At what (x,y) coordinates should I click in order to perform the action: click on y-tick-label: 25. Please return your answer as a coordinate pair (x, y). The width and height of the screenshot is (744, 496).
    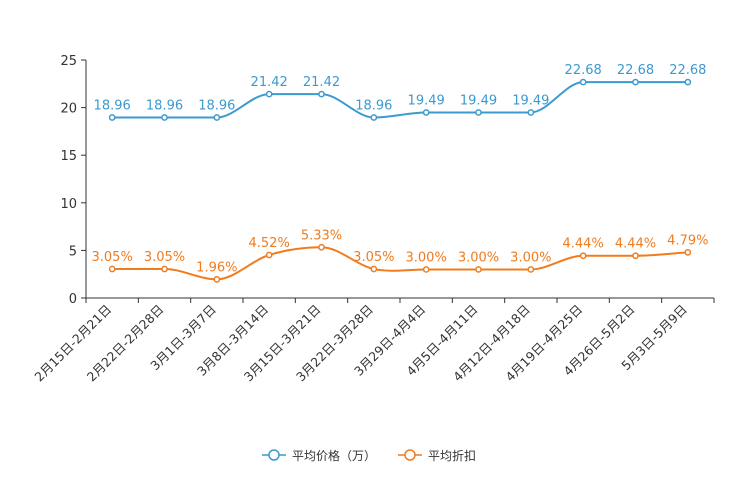
    Looking at the image, I should click on (68, 61).